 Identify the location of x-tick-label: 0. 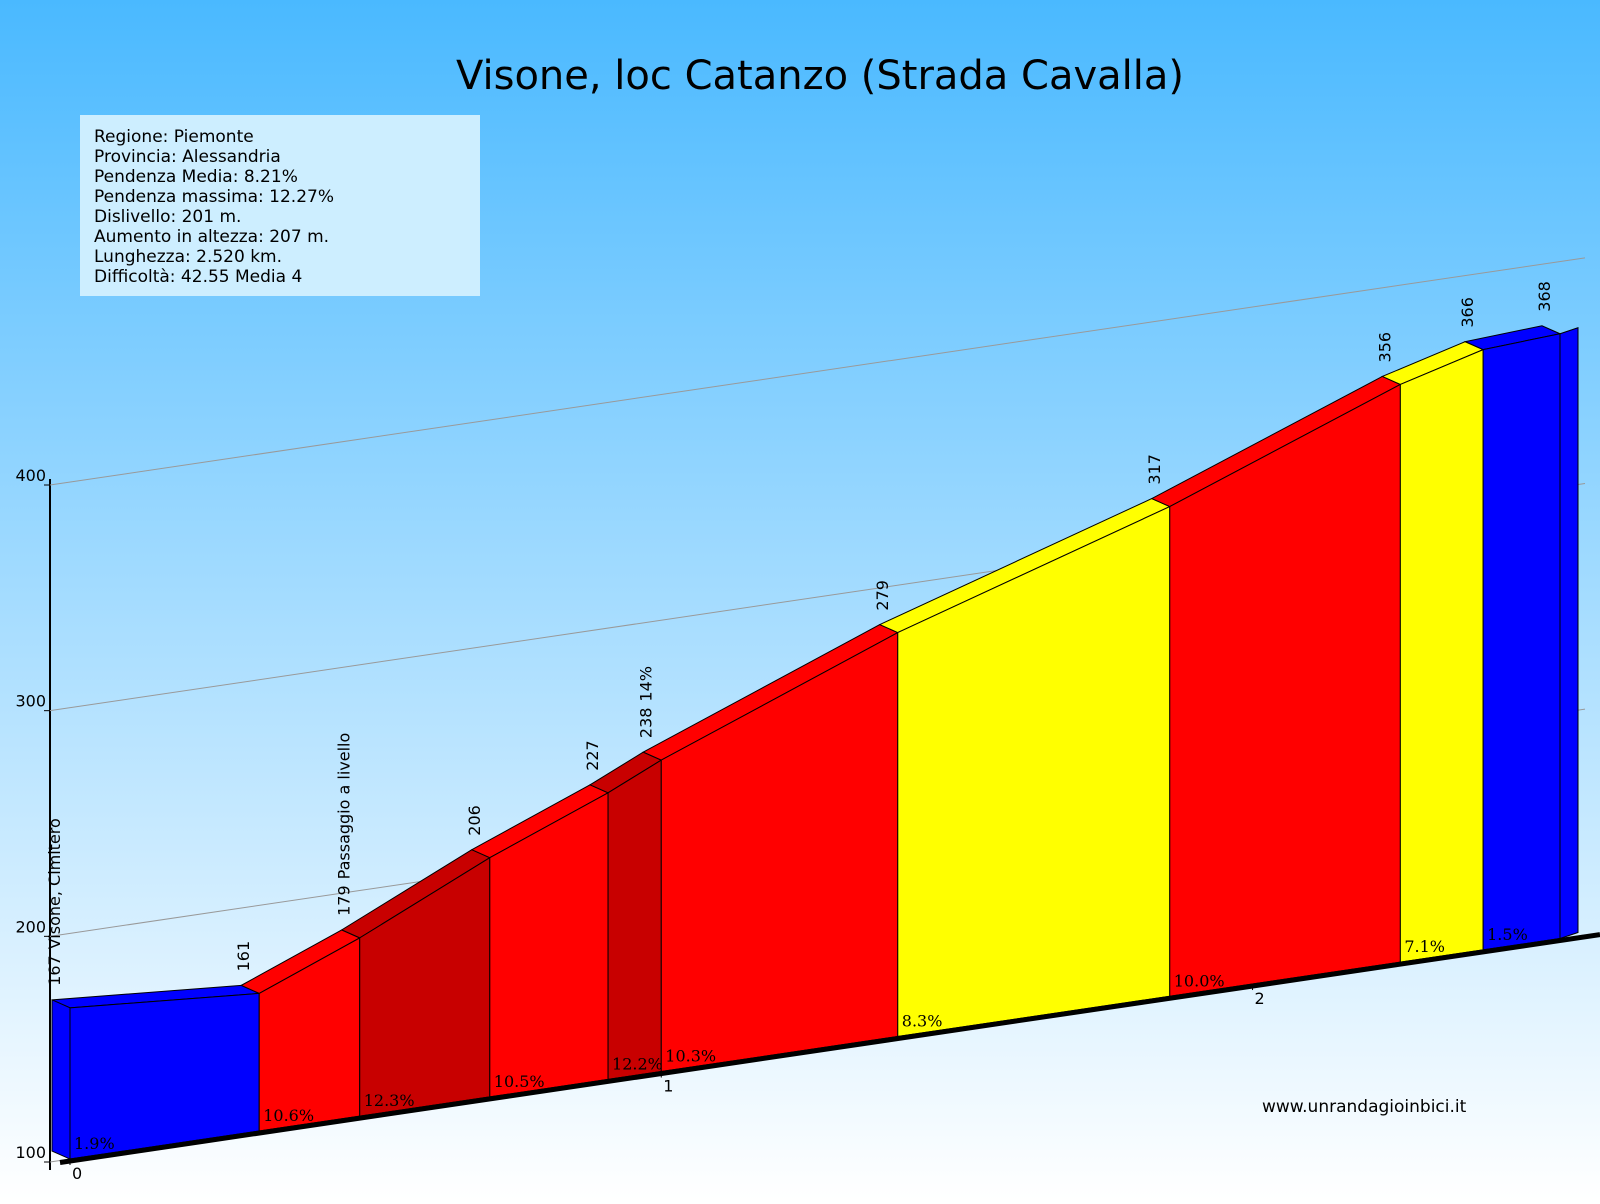
(77, 1173).